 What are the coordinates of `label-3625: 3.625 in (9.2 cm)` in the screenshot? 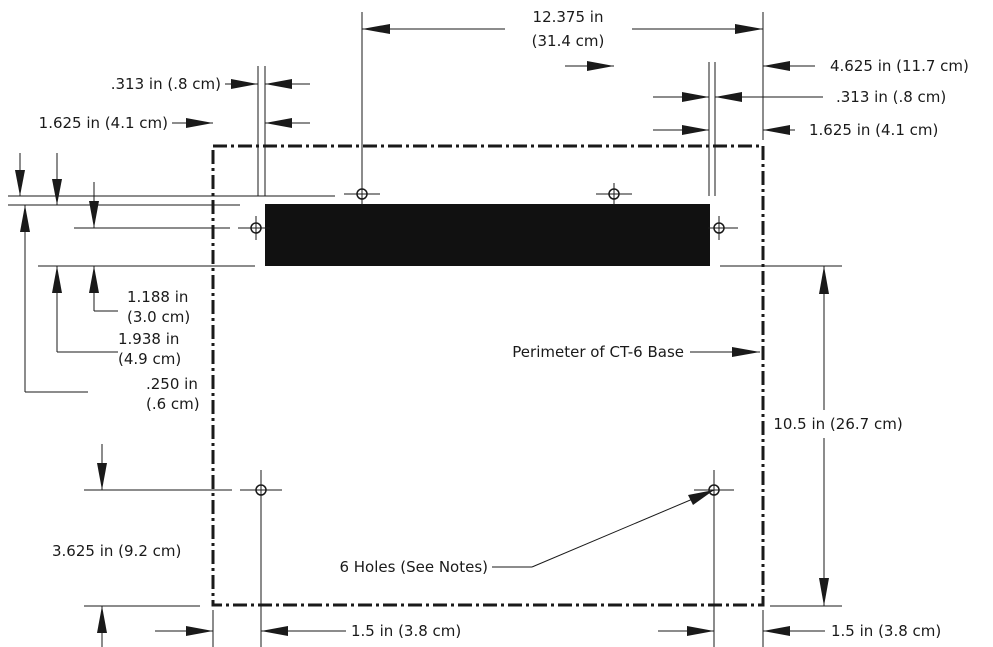 It's located at (116, 551).